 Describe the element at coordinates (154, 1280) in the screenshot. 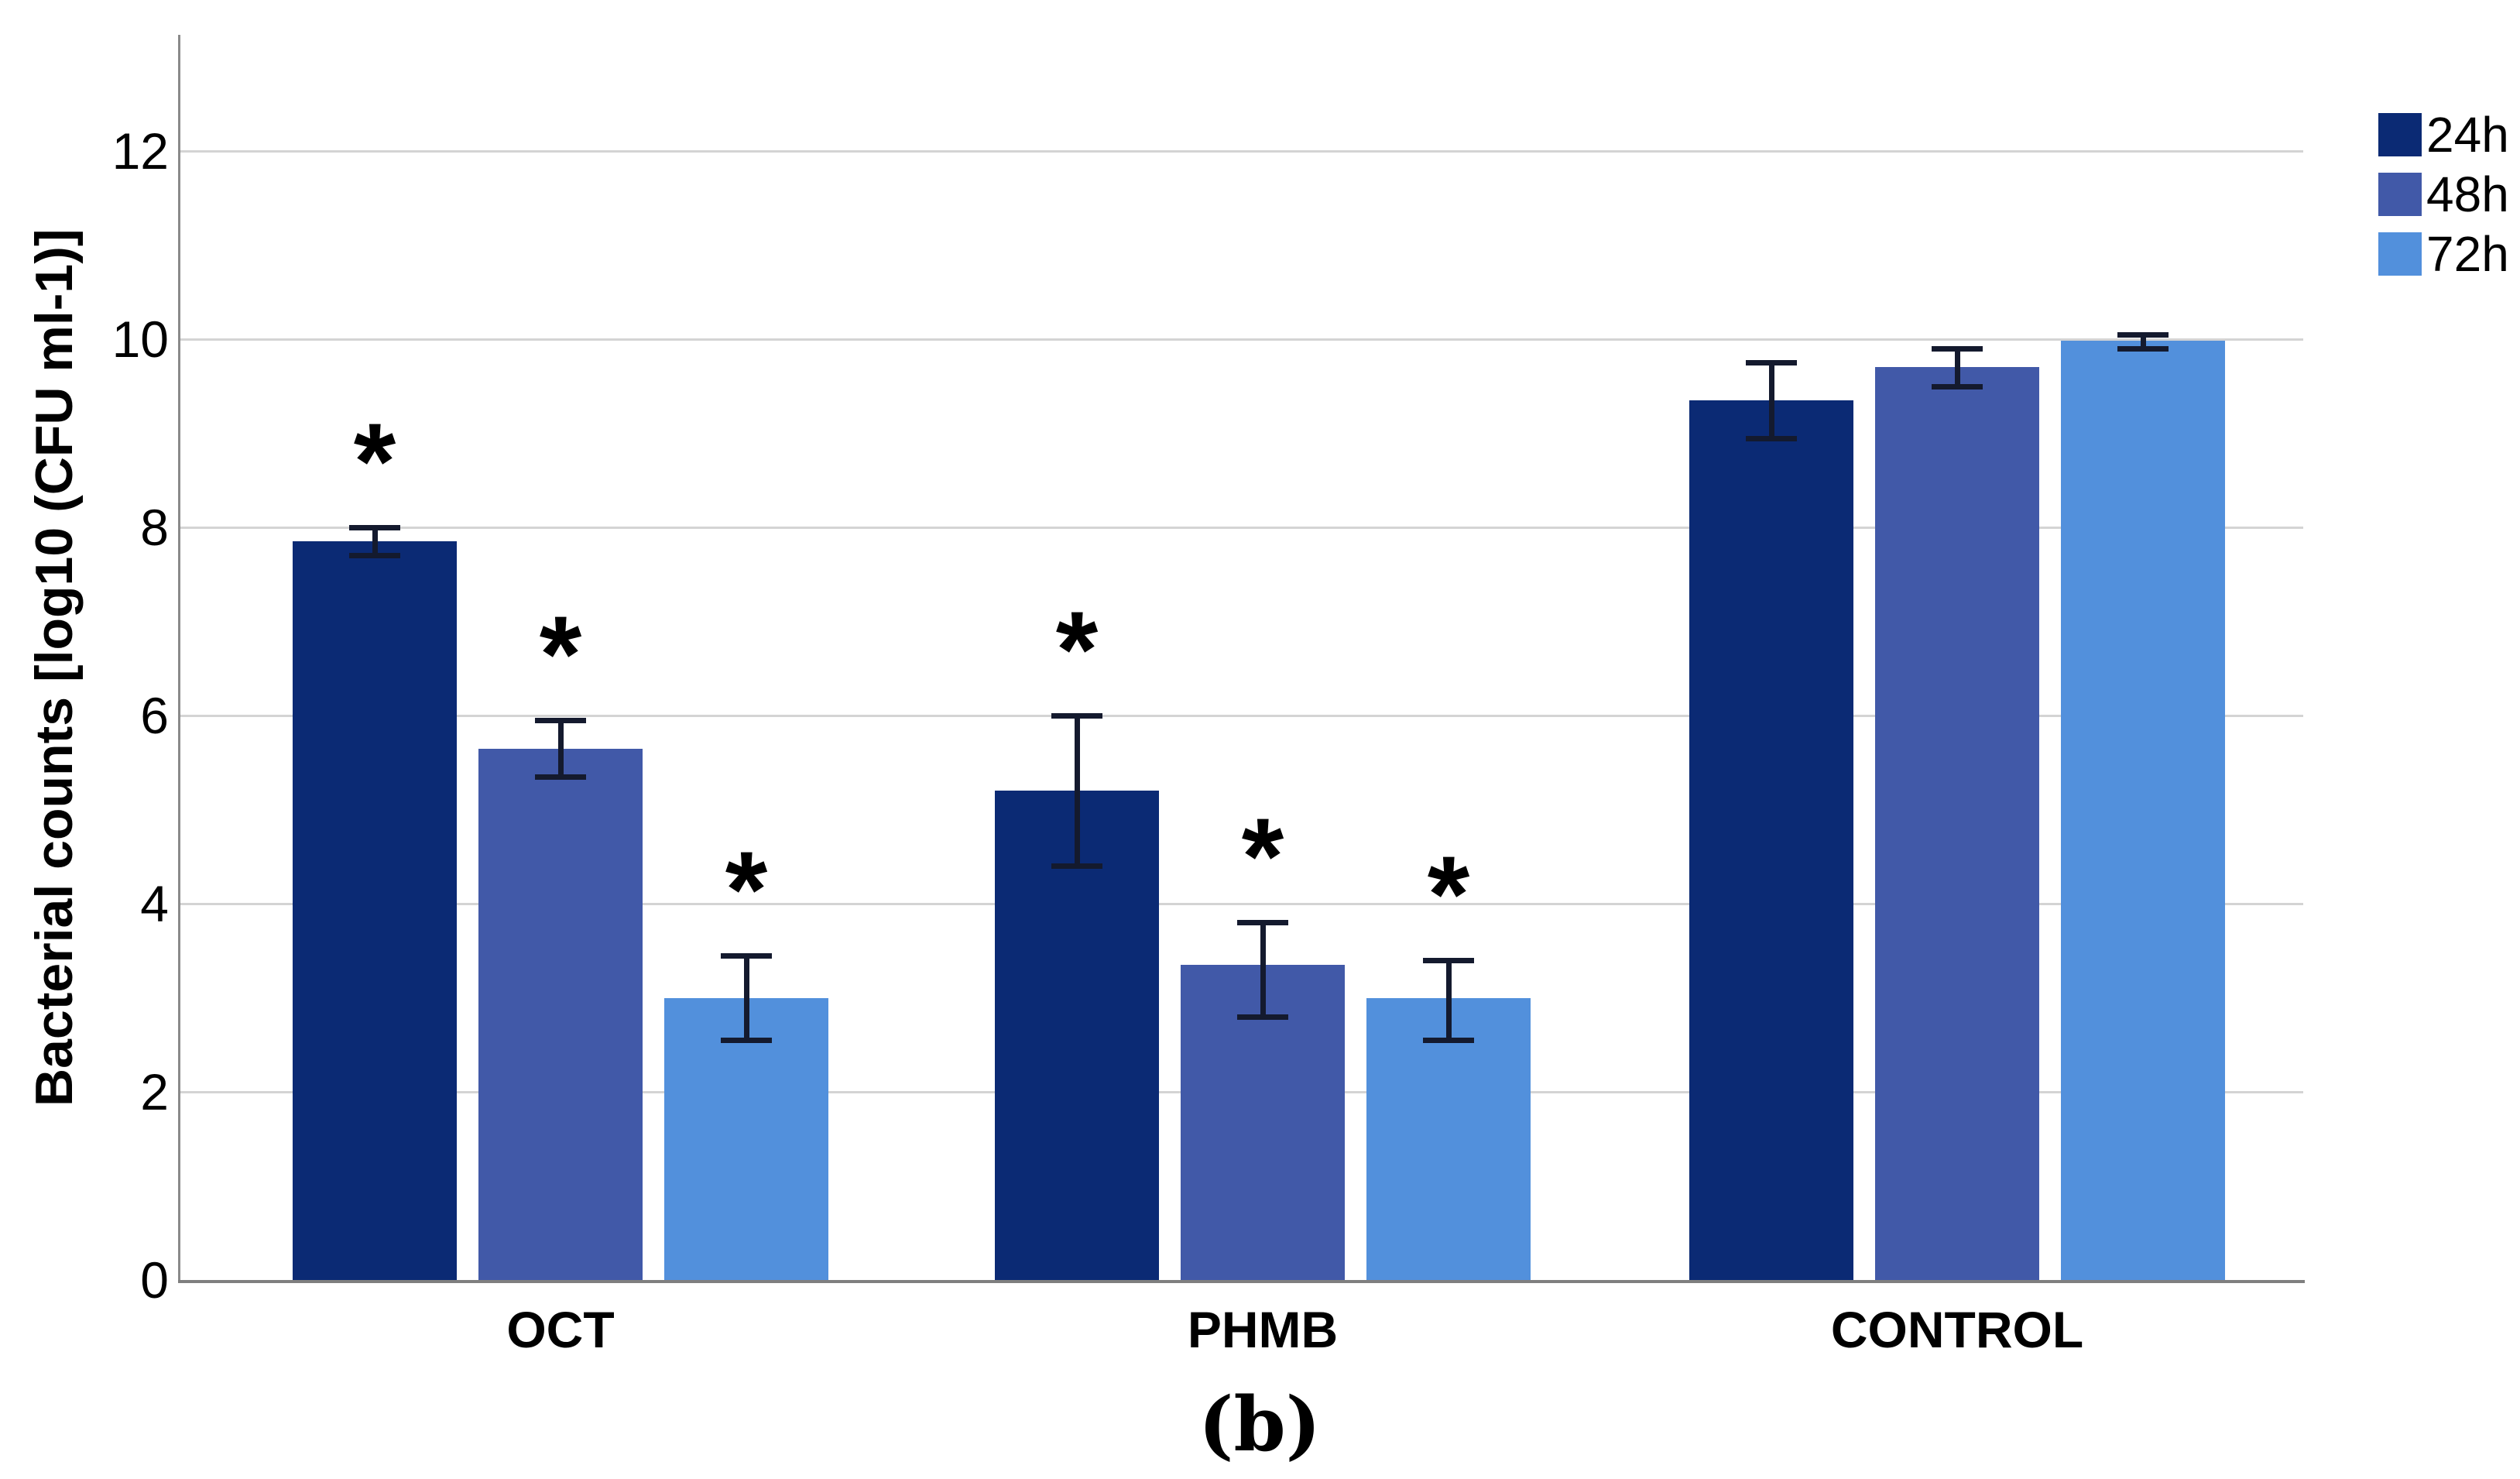

I see `y-tick-label: 0` at that location.